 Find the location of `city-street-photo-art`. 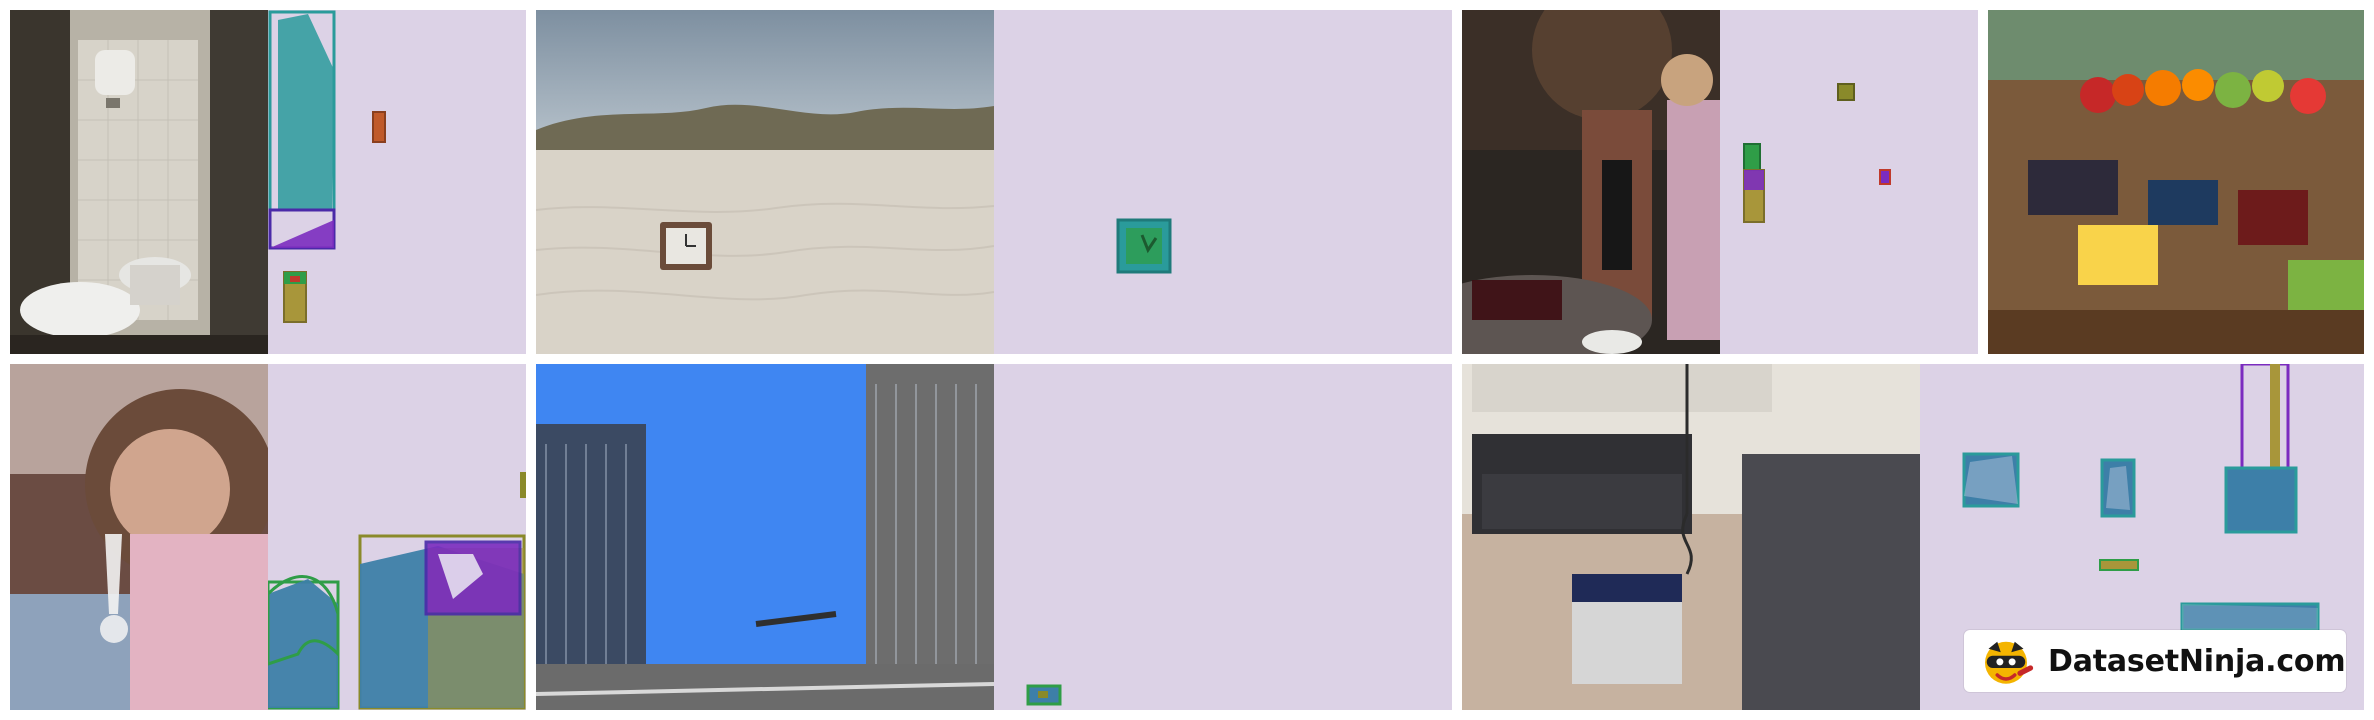

city-street-photo-art is located at coordinates (765, 537).